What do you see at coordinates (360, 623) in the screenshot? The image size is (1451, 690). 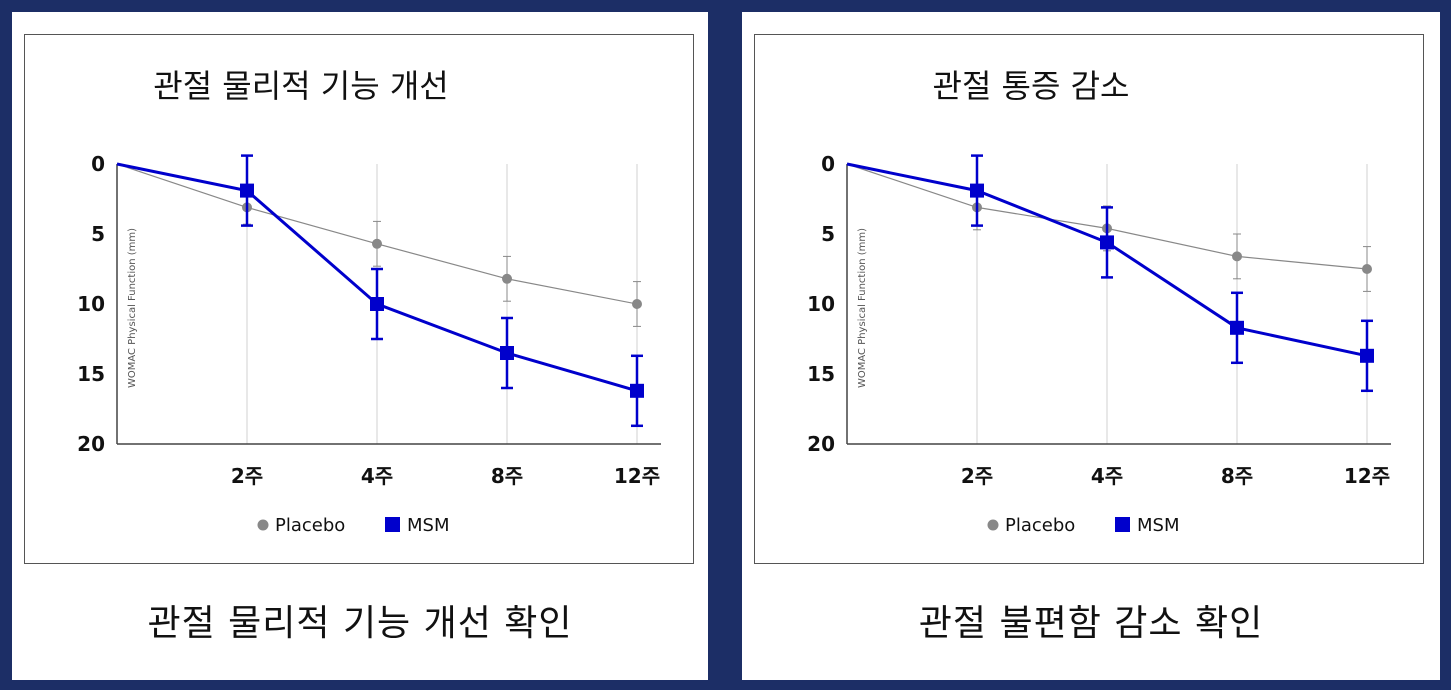 I see `panel-caption: 관절 물리적 기능 개선 확인` at bounding box center [360, 623].